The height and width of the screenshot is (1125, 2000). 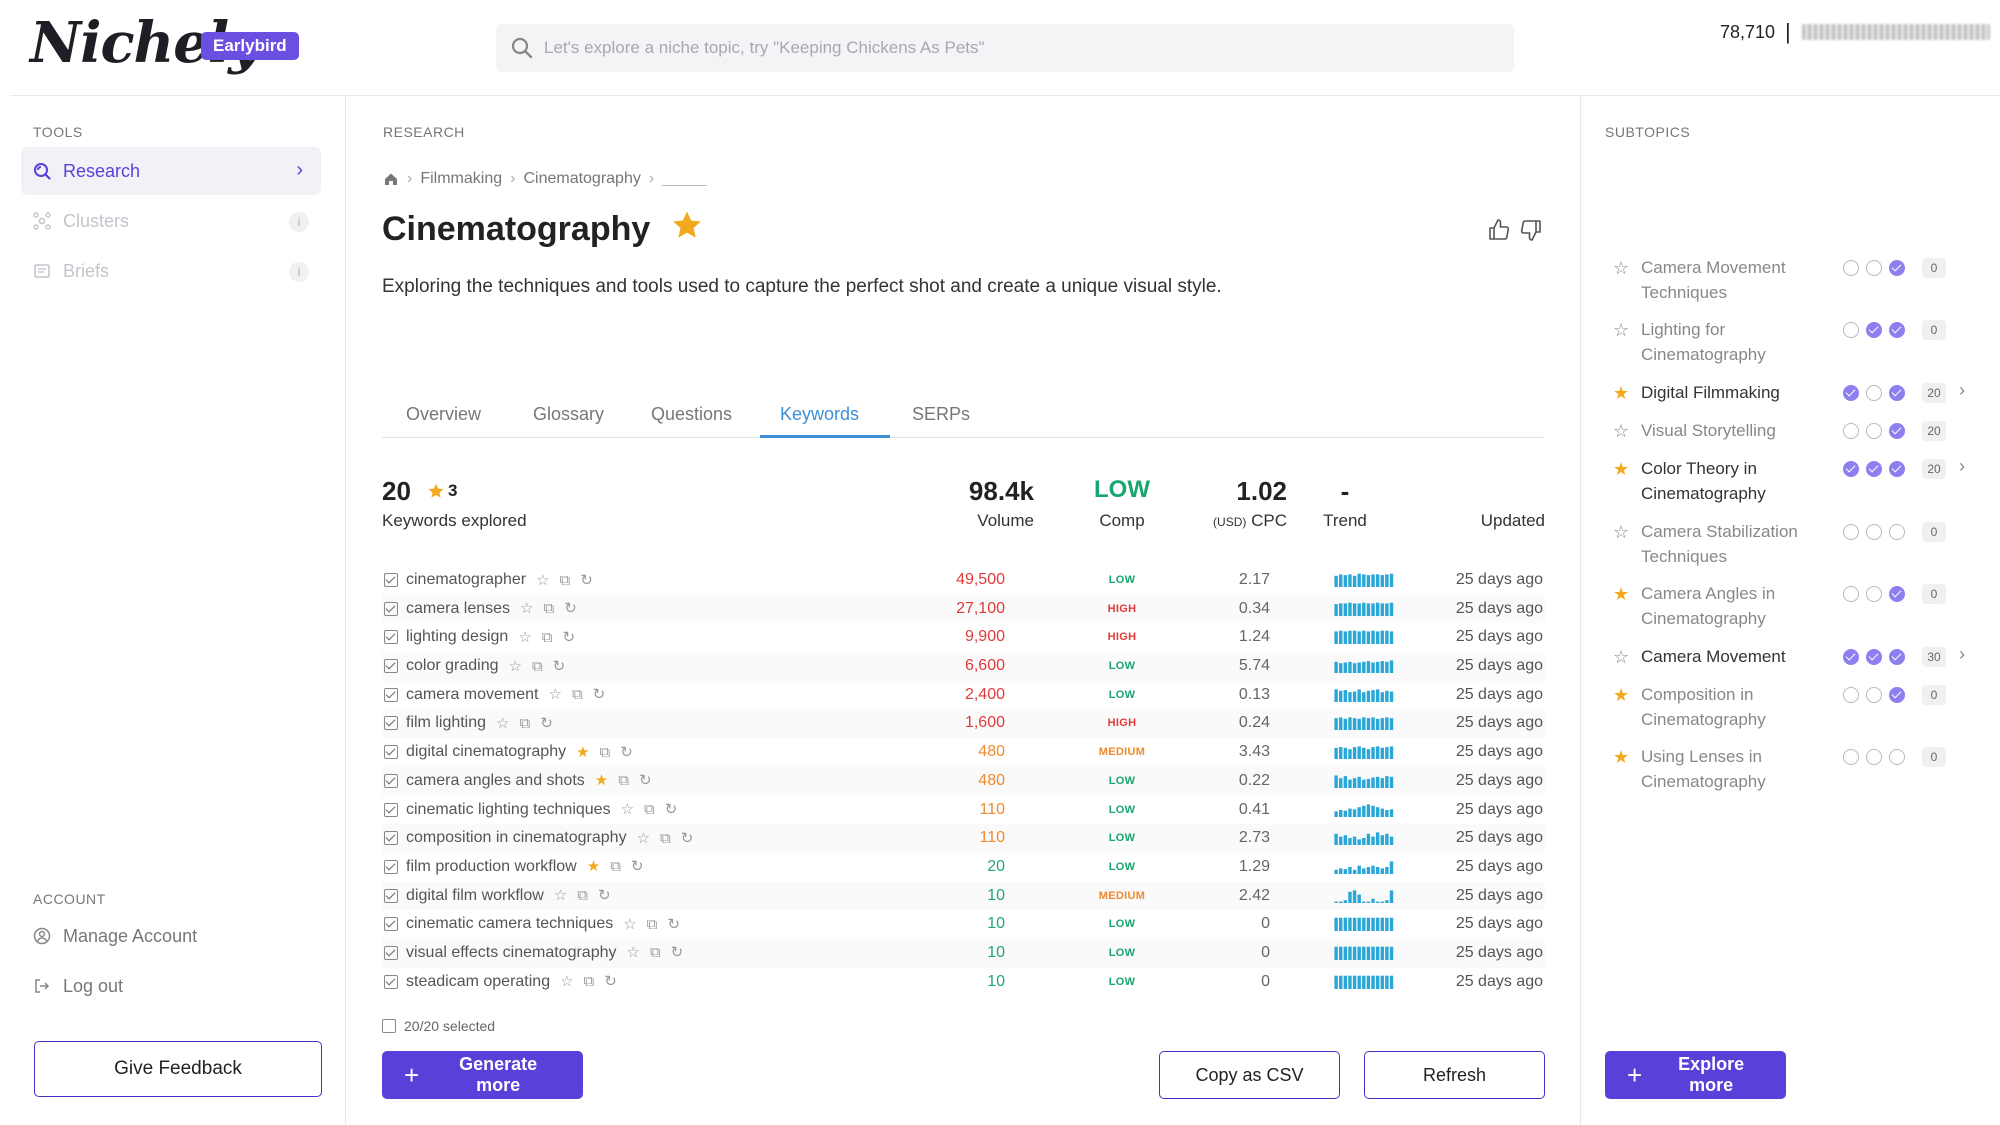 What do you see at coordinates (171, 171) in the screenshot?
I see `sidebar-item-research: Research ›` at bounding box center [171, 171].